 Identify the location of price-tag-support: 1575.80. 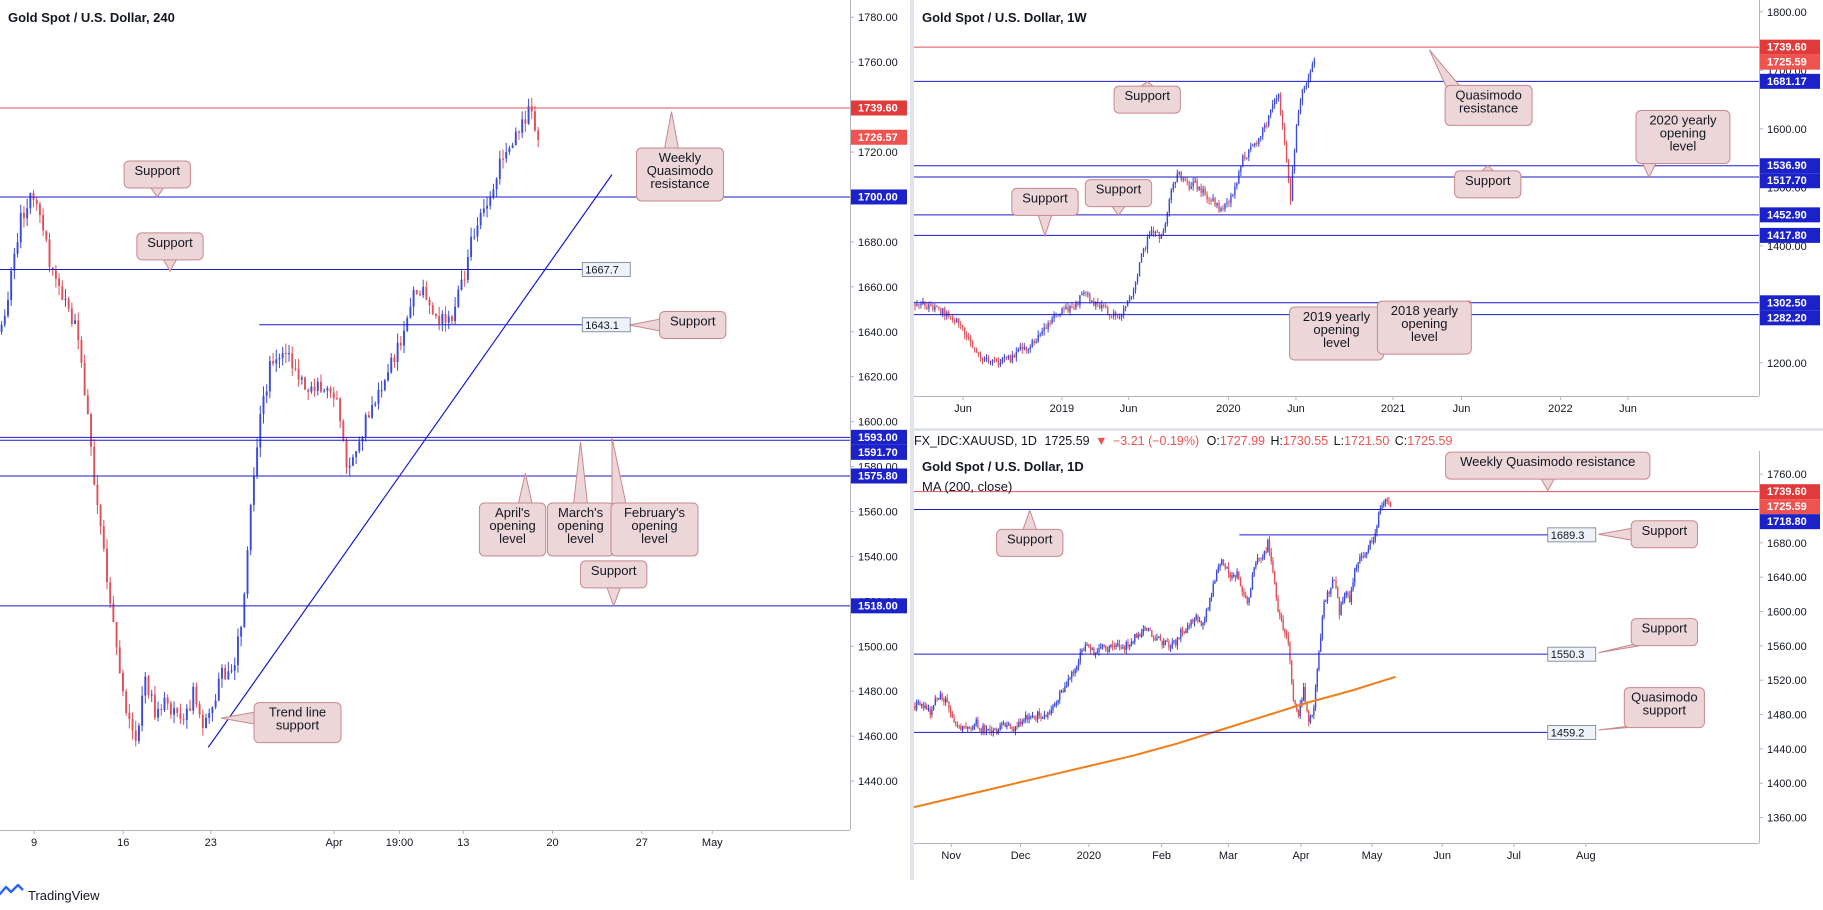
(879, 476).